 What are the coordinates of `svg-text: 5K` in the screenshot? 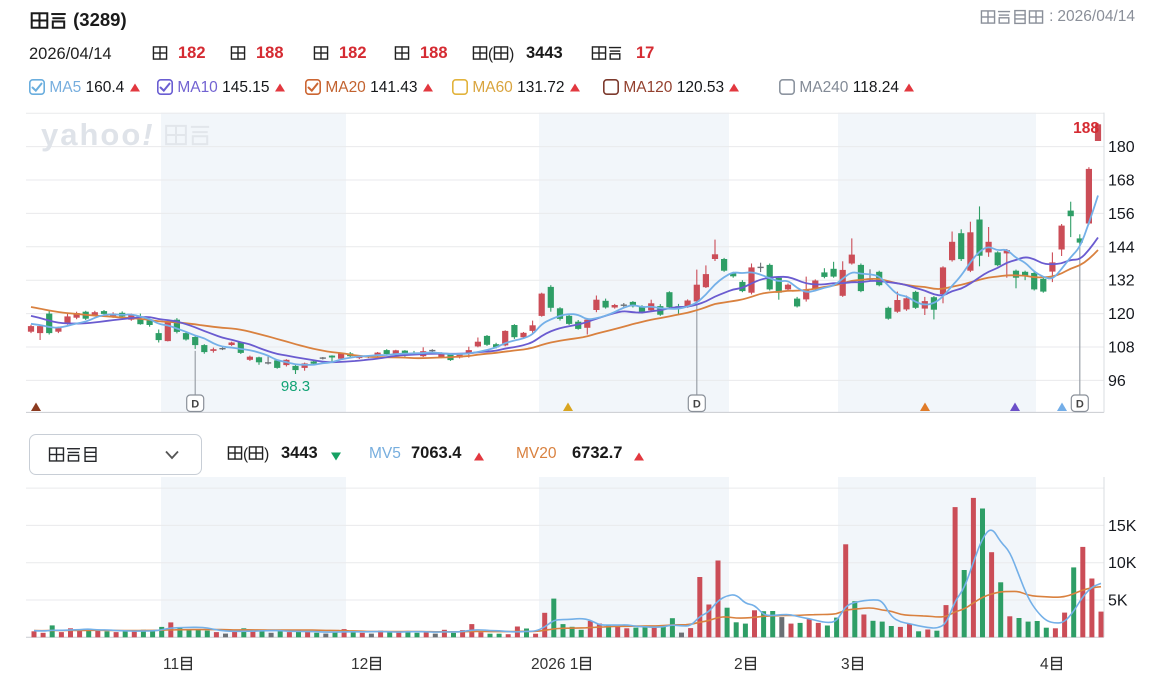 It's located at (1118, 601).